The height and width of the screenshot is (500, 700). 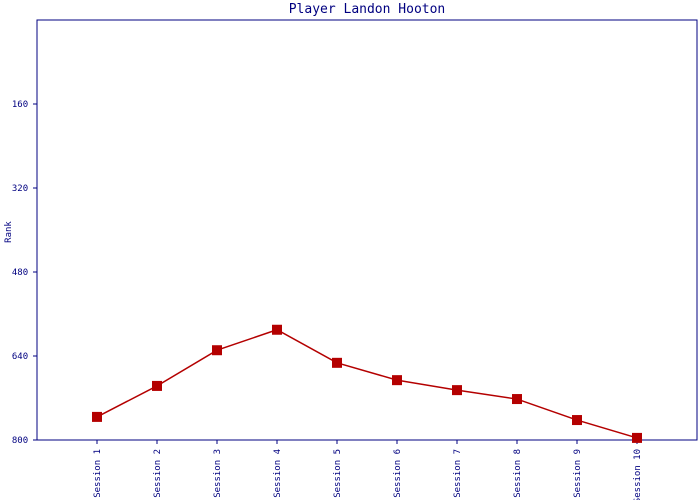 What do you see at coordinates (20, 441) in the screenshot?
I see `y-tick-label: 800` at bounding box center [20, 441].